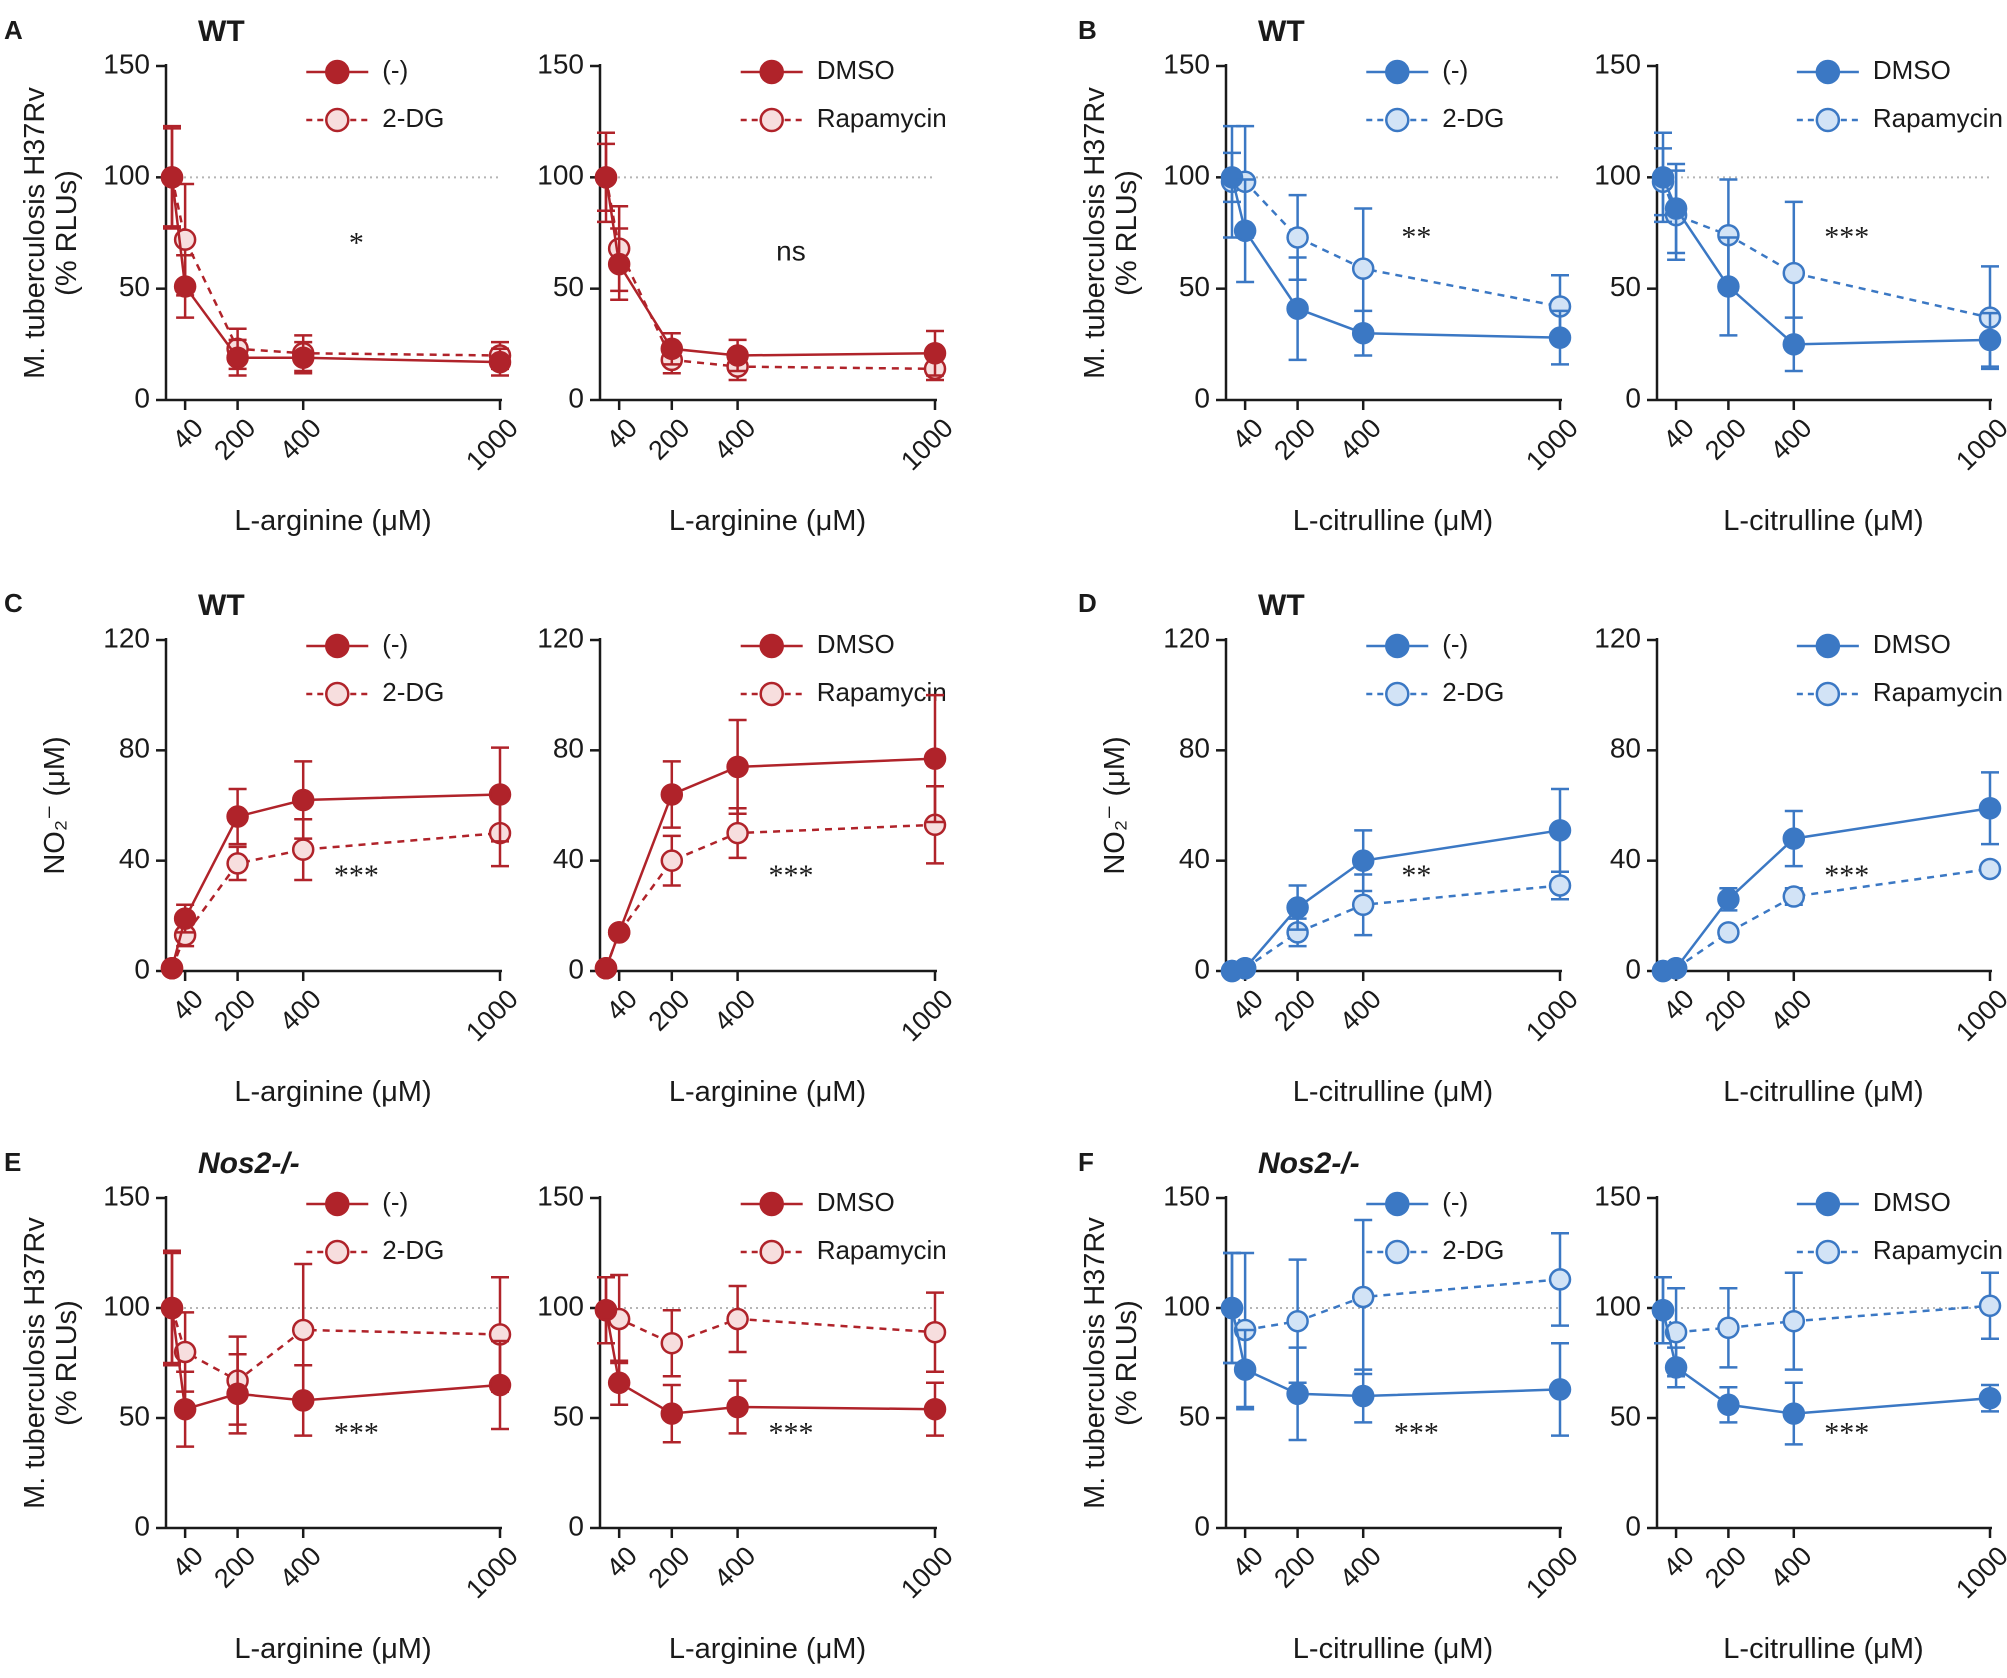 Image resolution: width=2007 pixels, height=1678 pixels. I want to click on series-rapamycin, so click(770, 262).